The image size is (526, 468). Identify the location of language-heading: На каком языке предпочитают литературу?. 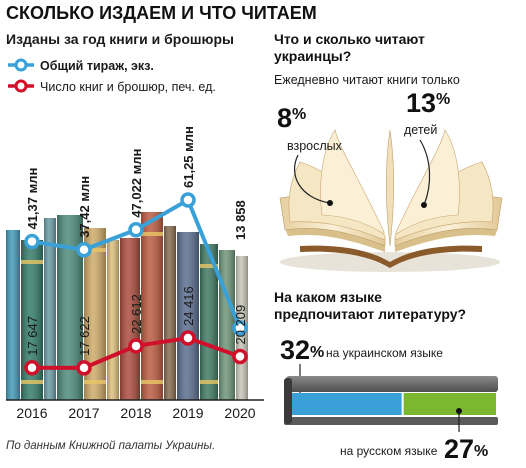
(370, 305).